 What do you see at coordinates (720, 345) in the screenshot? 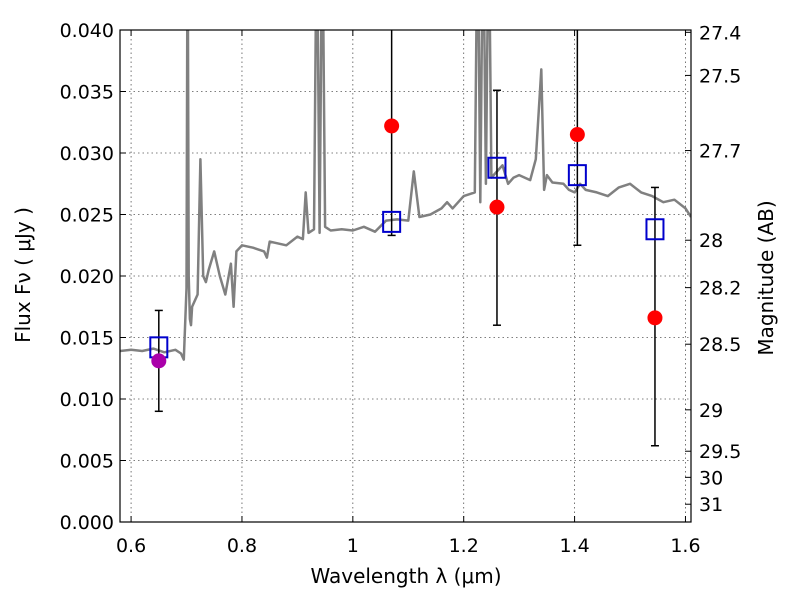
I see `mag-tick-label: 28.5` at bounding box center [720, 345].